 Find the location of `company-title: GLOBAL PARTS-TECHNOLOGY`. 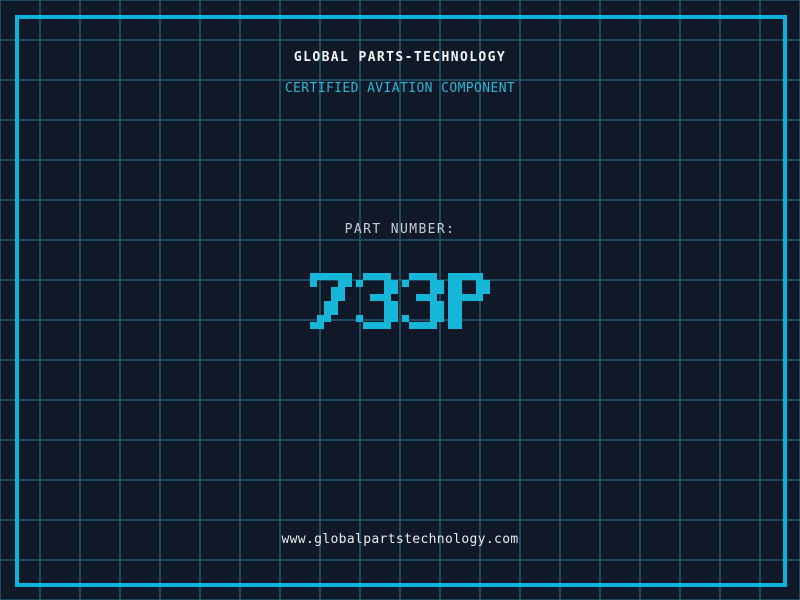

company-title: GLOBAL PARTS-TECHNOLOGY is located at coordinates (400, 57).